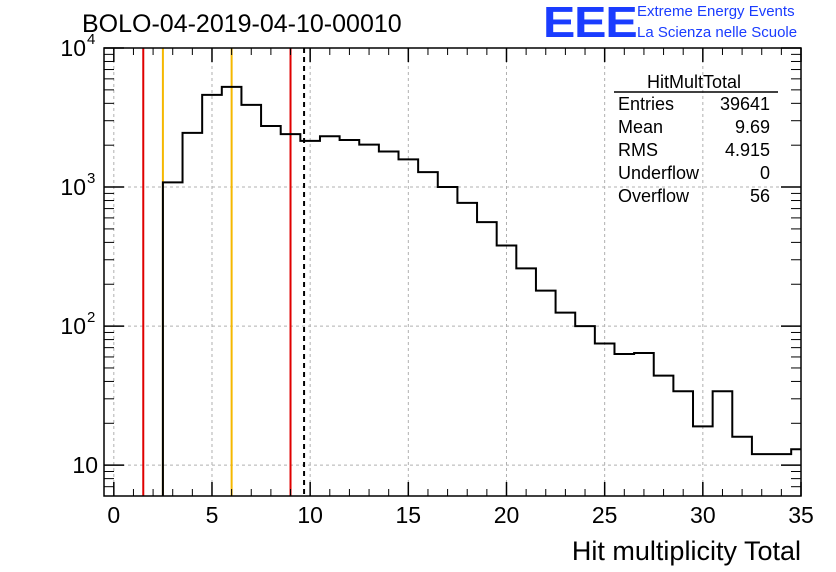 The image size is (836, 572). What do you see at coordinates (91, 39) in the screenshot?
I see `y-tick-exponent: 4` at bounding box center [91, 39].